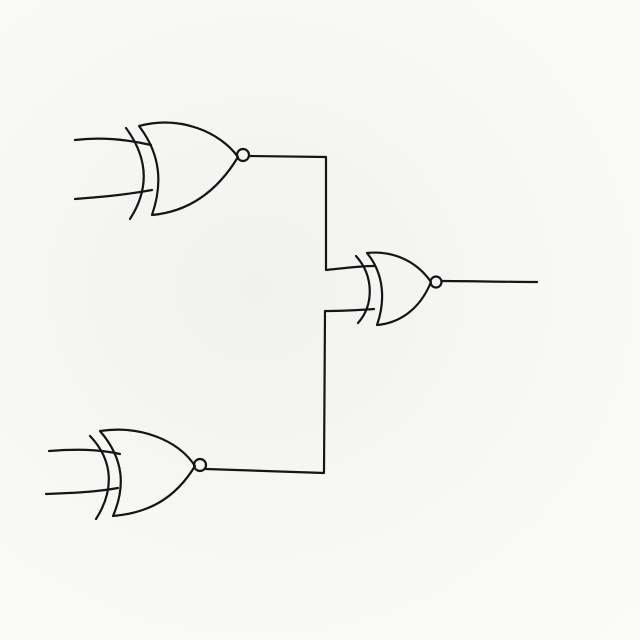 The image size is (640, 640). I want to click on gate-output-body, so click(399, 289).